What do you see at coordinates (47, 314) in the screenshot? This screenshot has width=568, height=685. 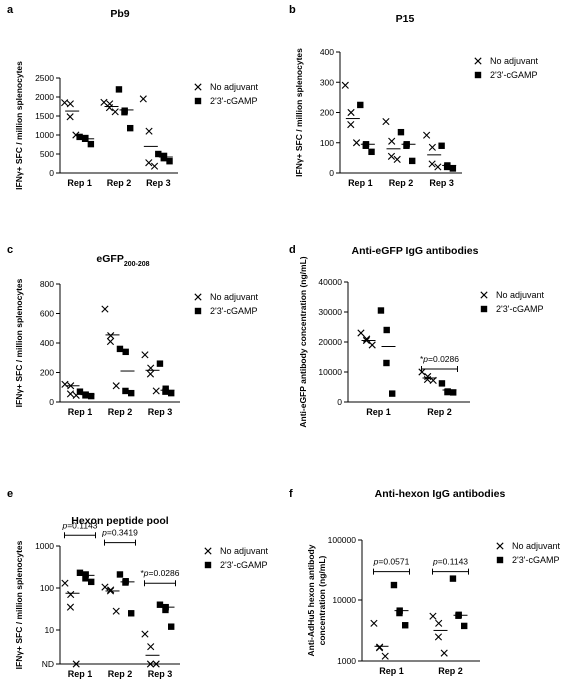 I see `y-tick-label: 600` at bounding box center [47, 314].